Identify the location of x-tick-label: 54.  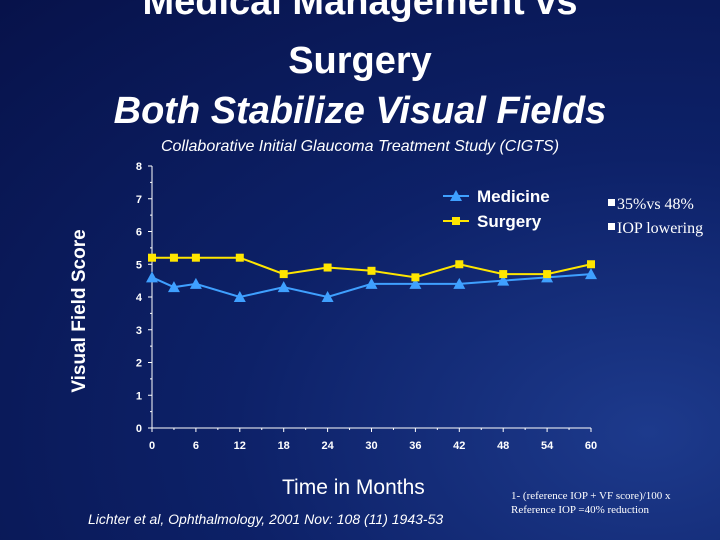
(547, 446).